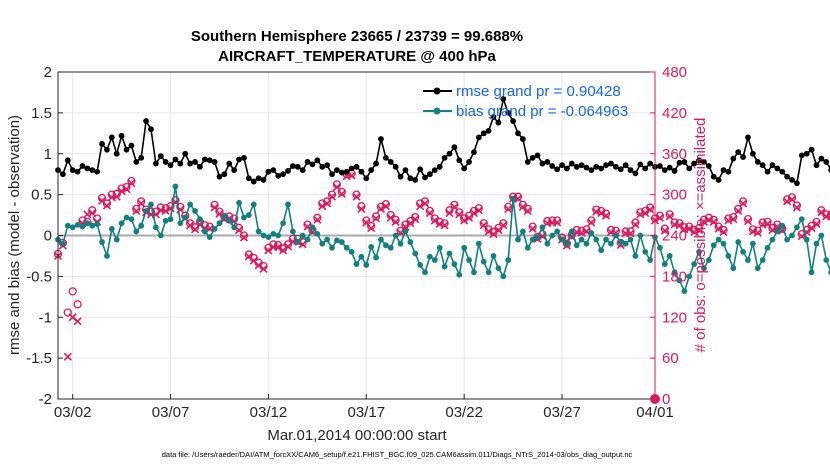 The width and height of the screenshot is (830, 470). What do you see at coordinates (674, 236) in the screenshot?
I see `y-right-tick-label: 240` at bounding box center [674, 236].